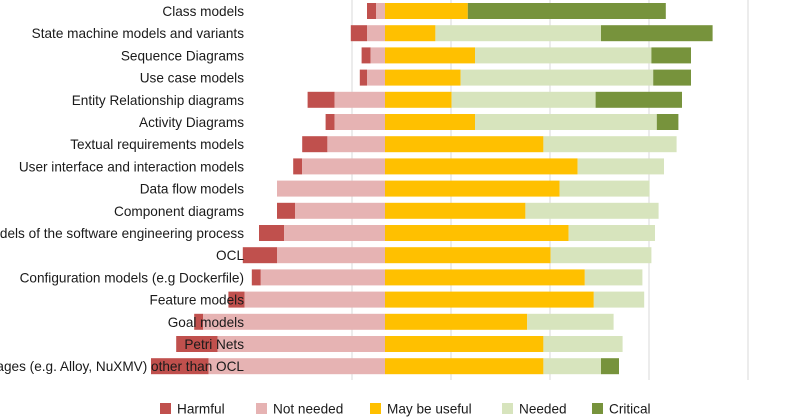 The height and width of the screenshot is (419, 800). What do you see at coordinates (543, 409) in the screenshot?
I see `legend-label: Needed` at bounding box center [543, 409].